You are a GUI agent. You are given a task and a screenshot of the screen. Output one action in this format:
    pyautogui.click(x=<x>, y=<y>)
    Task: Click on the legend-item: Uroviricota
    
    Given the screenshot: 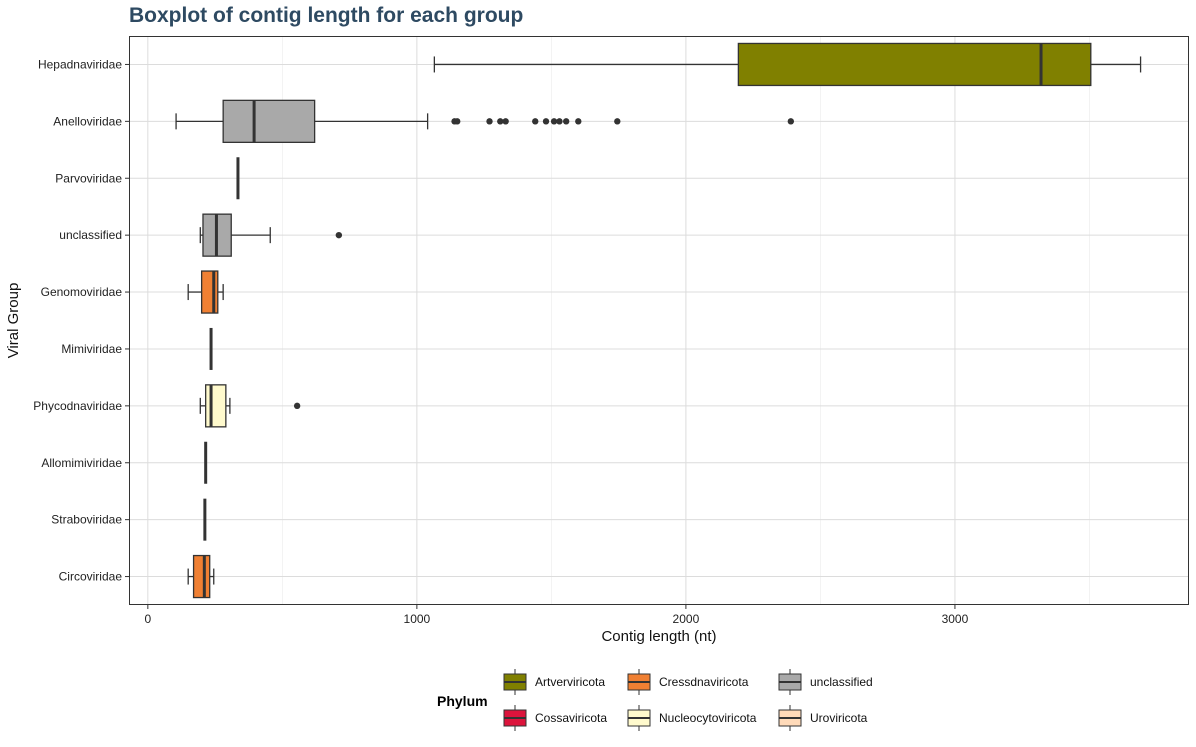 What is the action you would take?
    pyautogui.click(x=823, y=718)
    